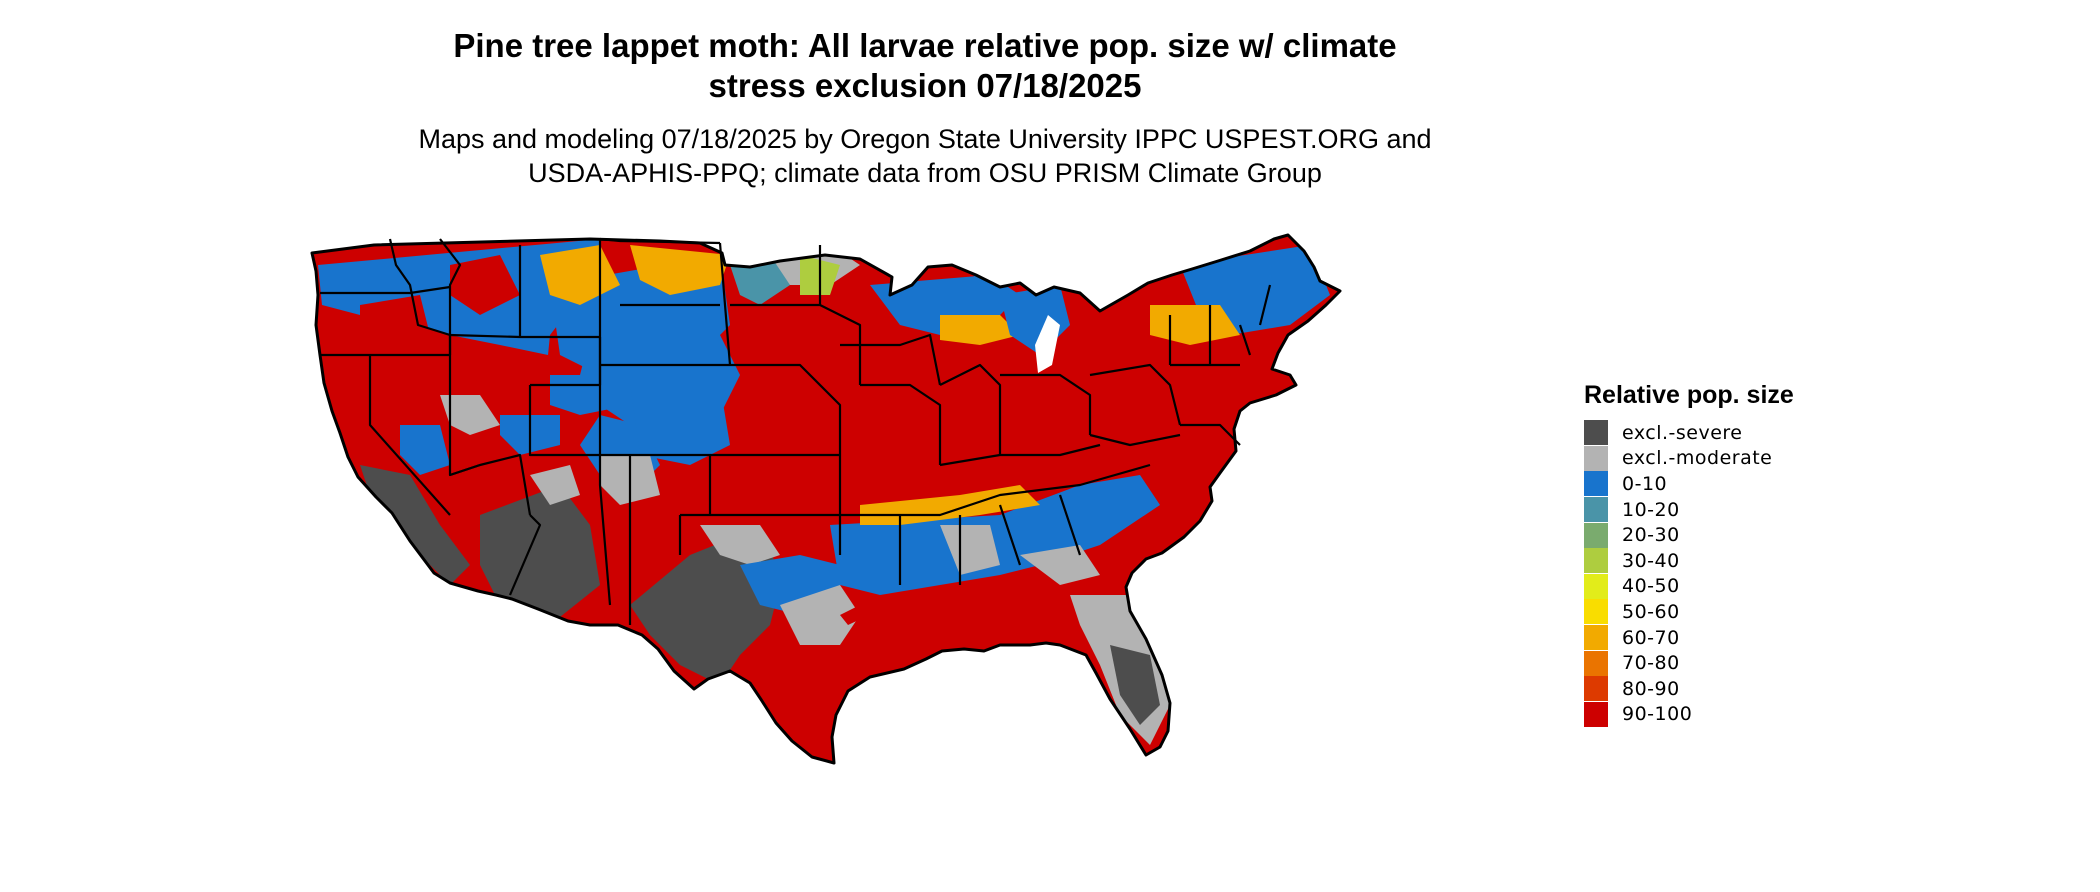 This screenshot has height=892, width=2100. What do you see at coordinates (1734, 612) in the screenshot?
I see `legend-item: 50-60` at bounding box center [1734, 612].